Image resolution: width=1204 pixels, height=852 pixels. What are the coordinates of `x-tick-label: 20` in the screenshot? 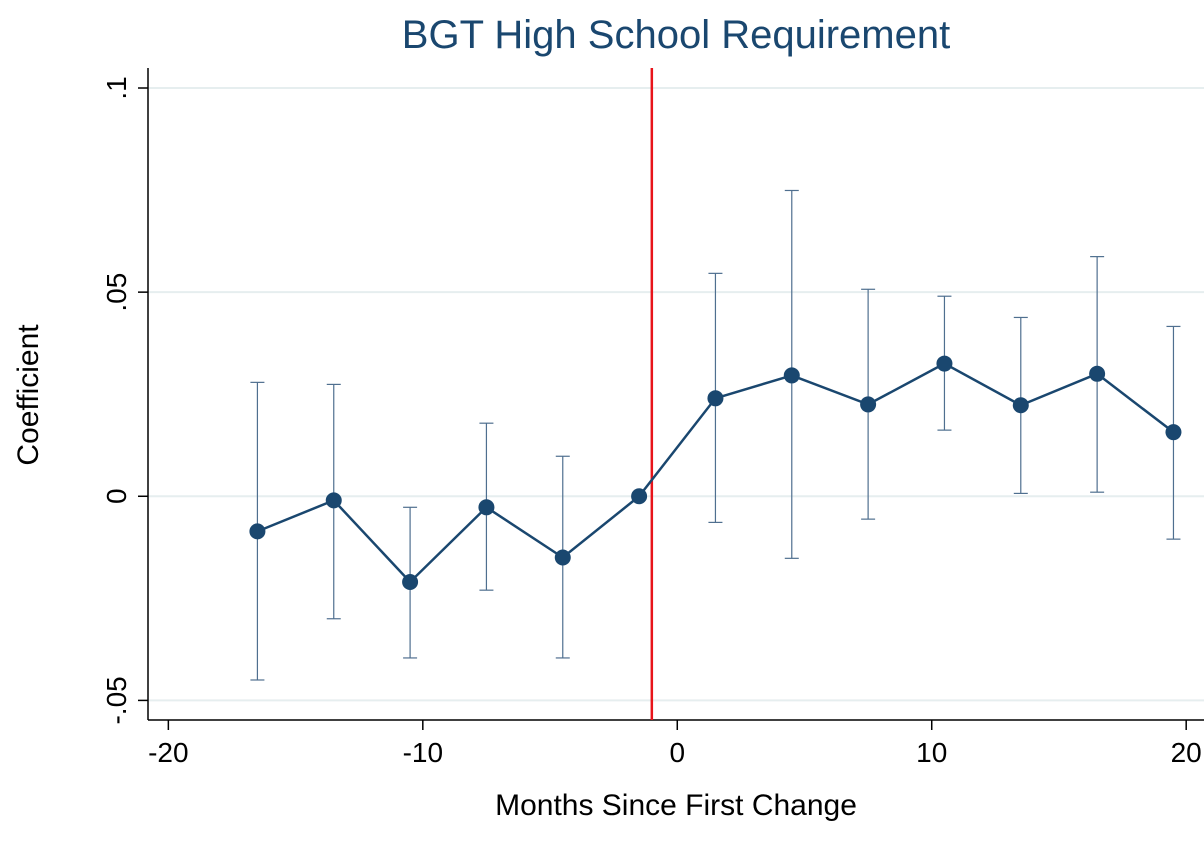 It's located at (1186, 752).